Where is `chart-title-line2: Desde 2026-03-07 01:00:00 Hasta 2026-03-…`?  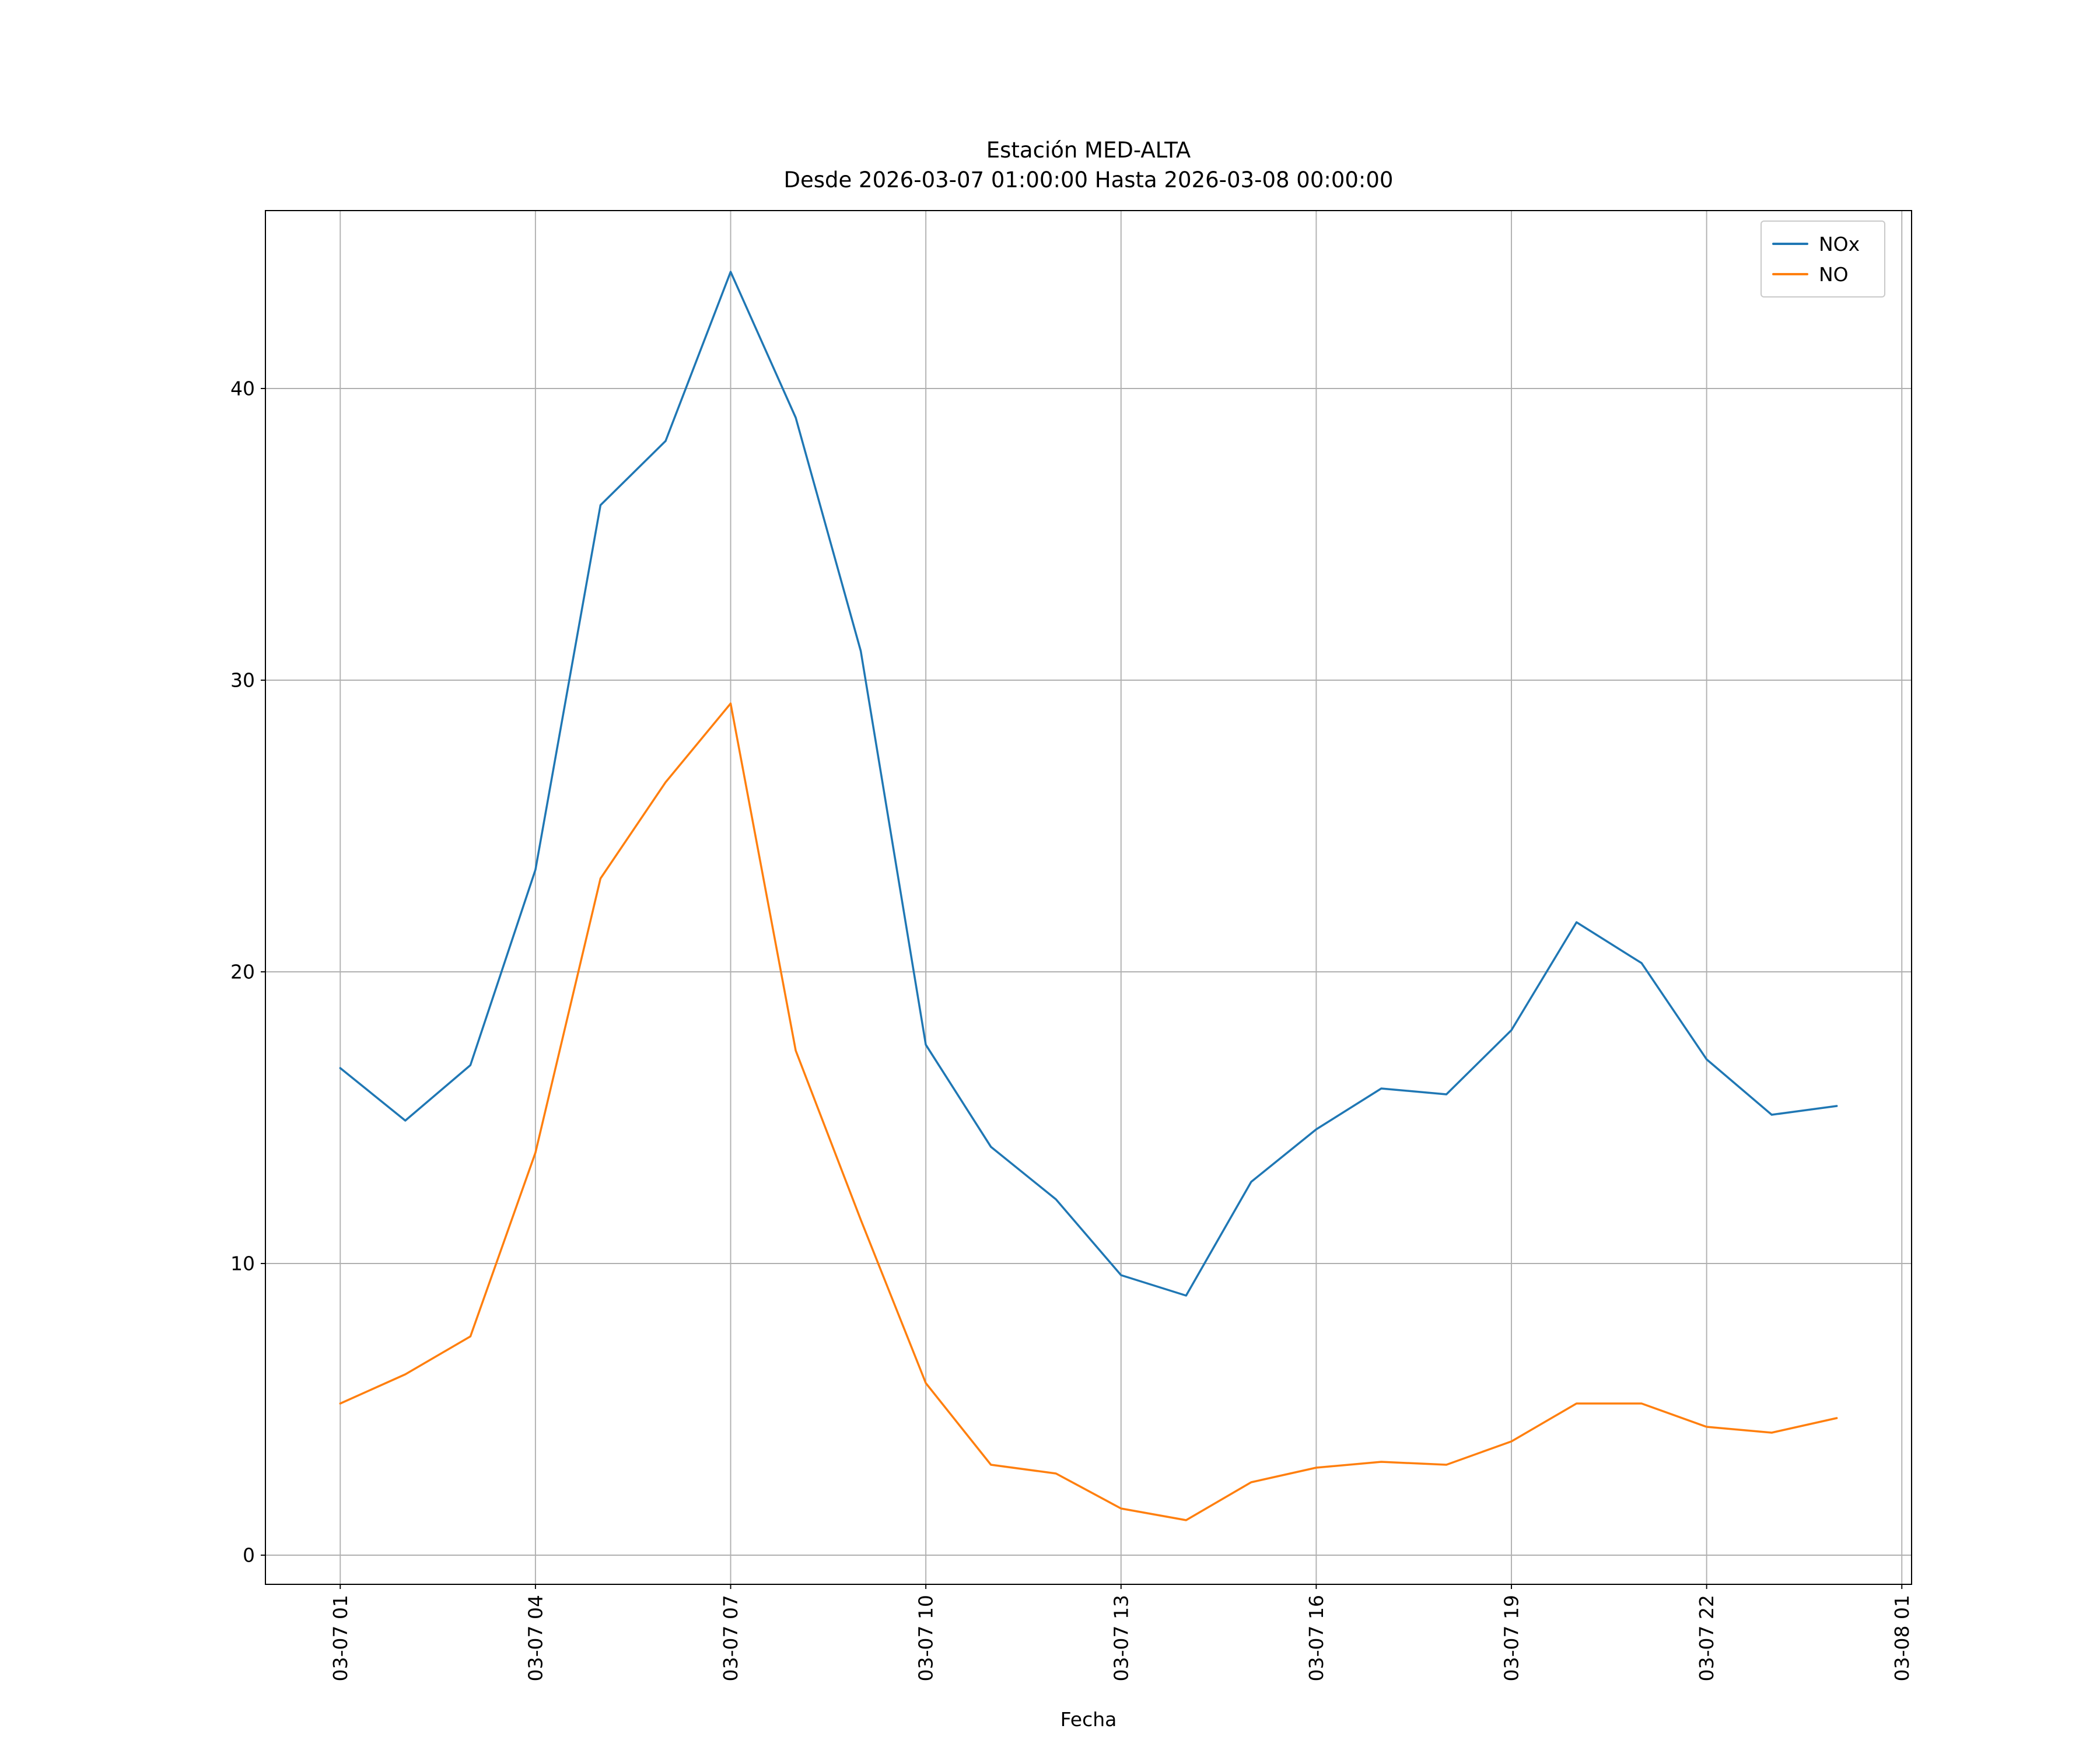 chart-title-line2: Desde 2026-03-07 01:00:00 Hasta 2026-03-… is located at coordinates (1088, 180).